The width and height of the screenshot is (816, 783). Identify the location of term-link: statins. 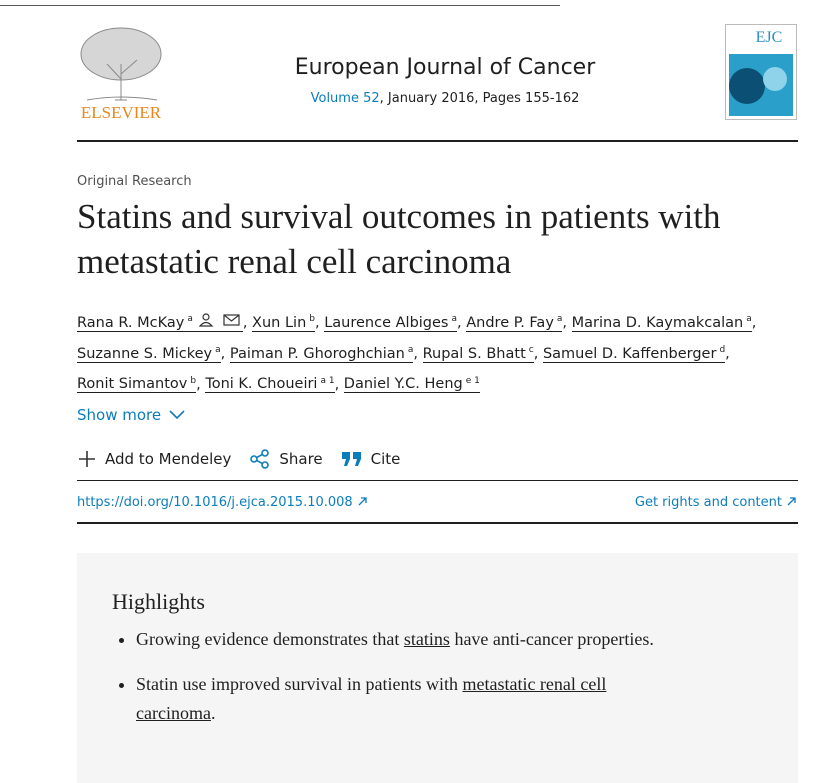
(426, 639).